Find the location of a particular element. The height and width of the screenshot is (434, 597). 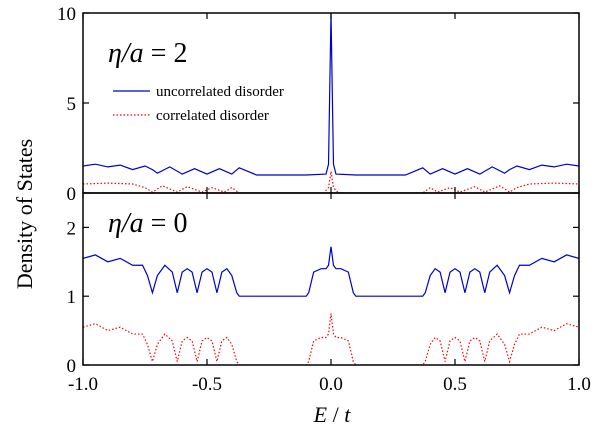

top-y-tick-label: 10 is located at coordinates (66, 14).